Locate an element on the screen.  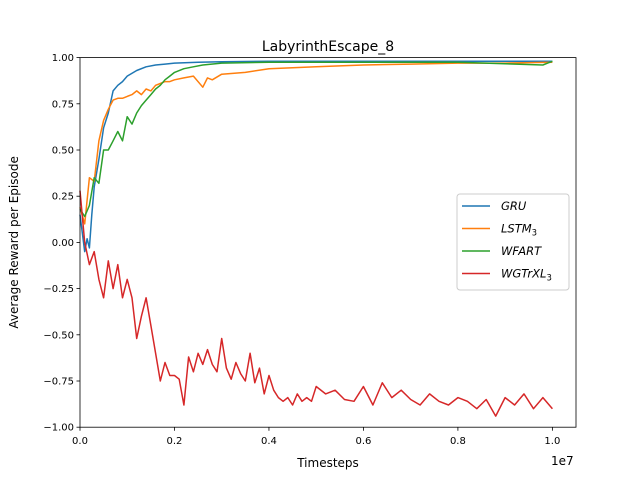
legend: GRU LSTM3 WFART WGTrXL3 is located at coordinates (513, 242).